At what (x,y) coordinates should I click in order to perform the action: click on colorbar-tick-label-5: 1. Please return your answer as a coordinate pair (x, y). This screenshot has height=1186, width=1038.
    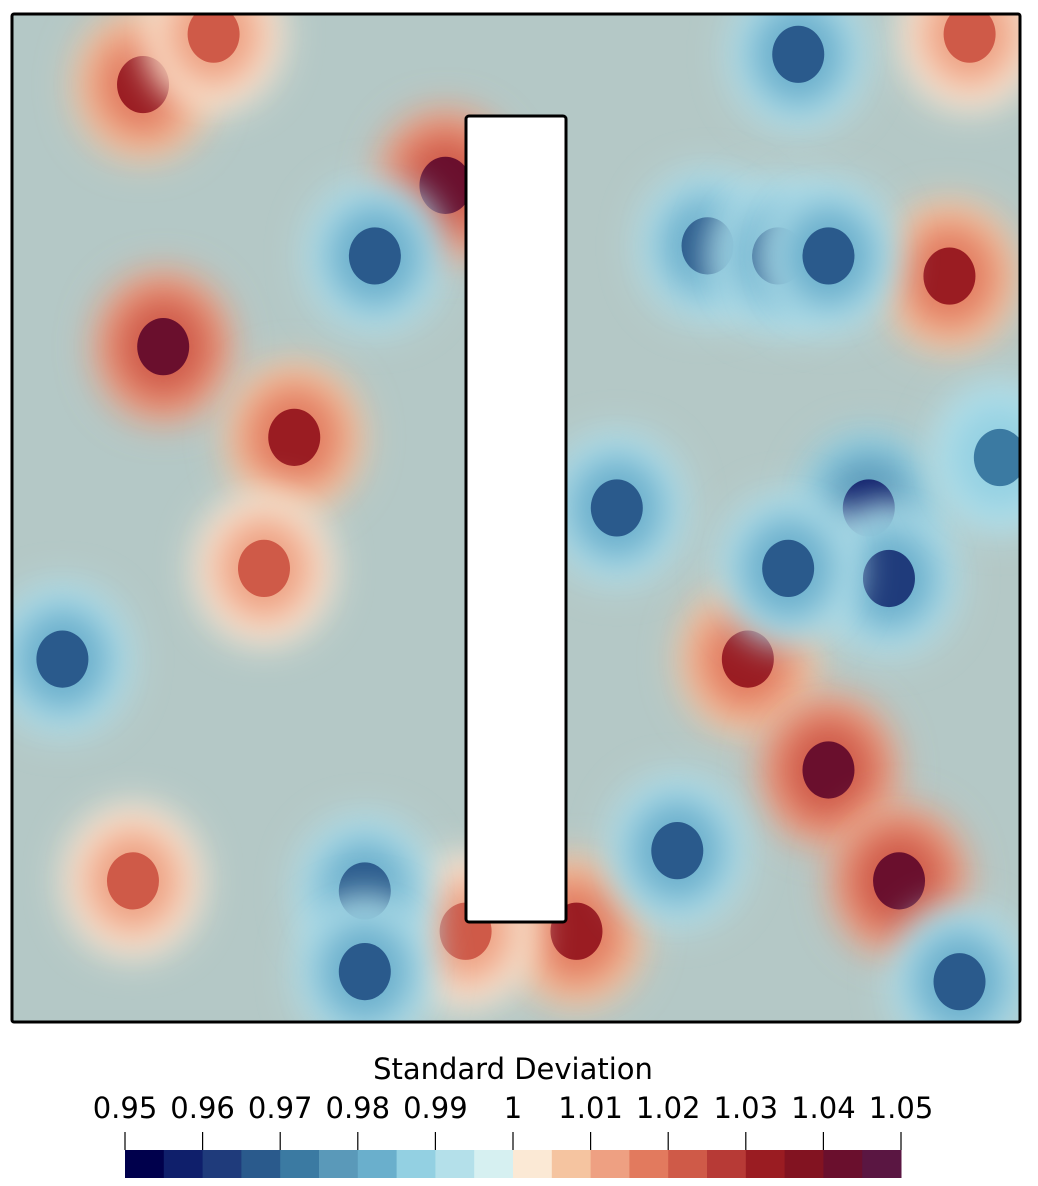
    Looking at the image, I should click on (513, 1108).